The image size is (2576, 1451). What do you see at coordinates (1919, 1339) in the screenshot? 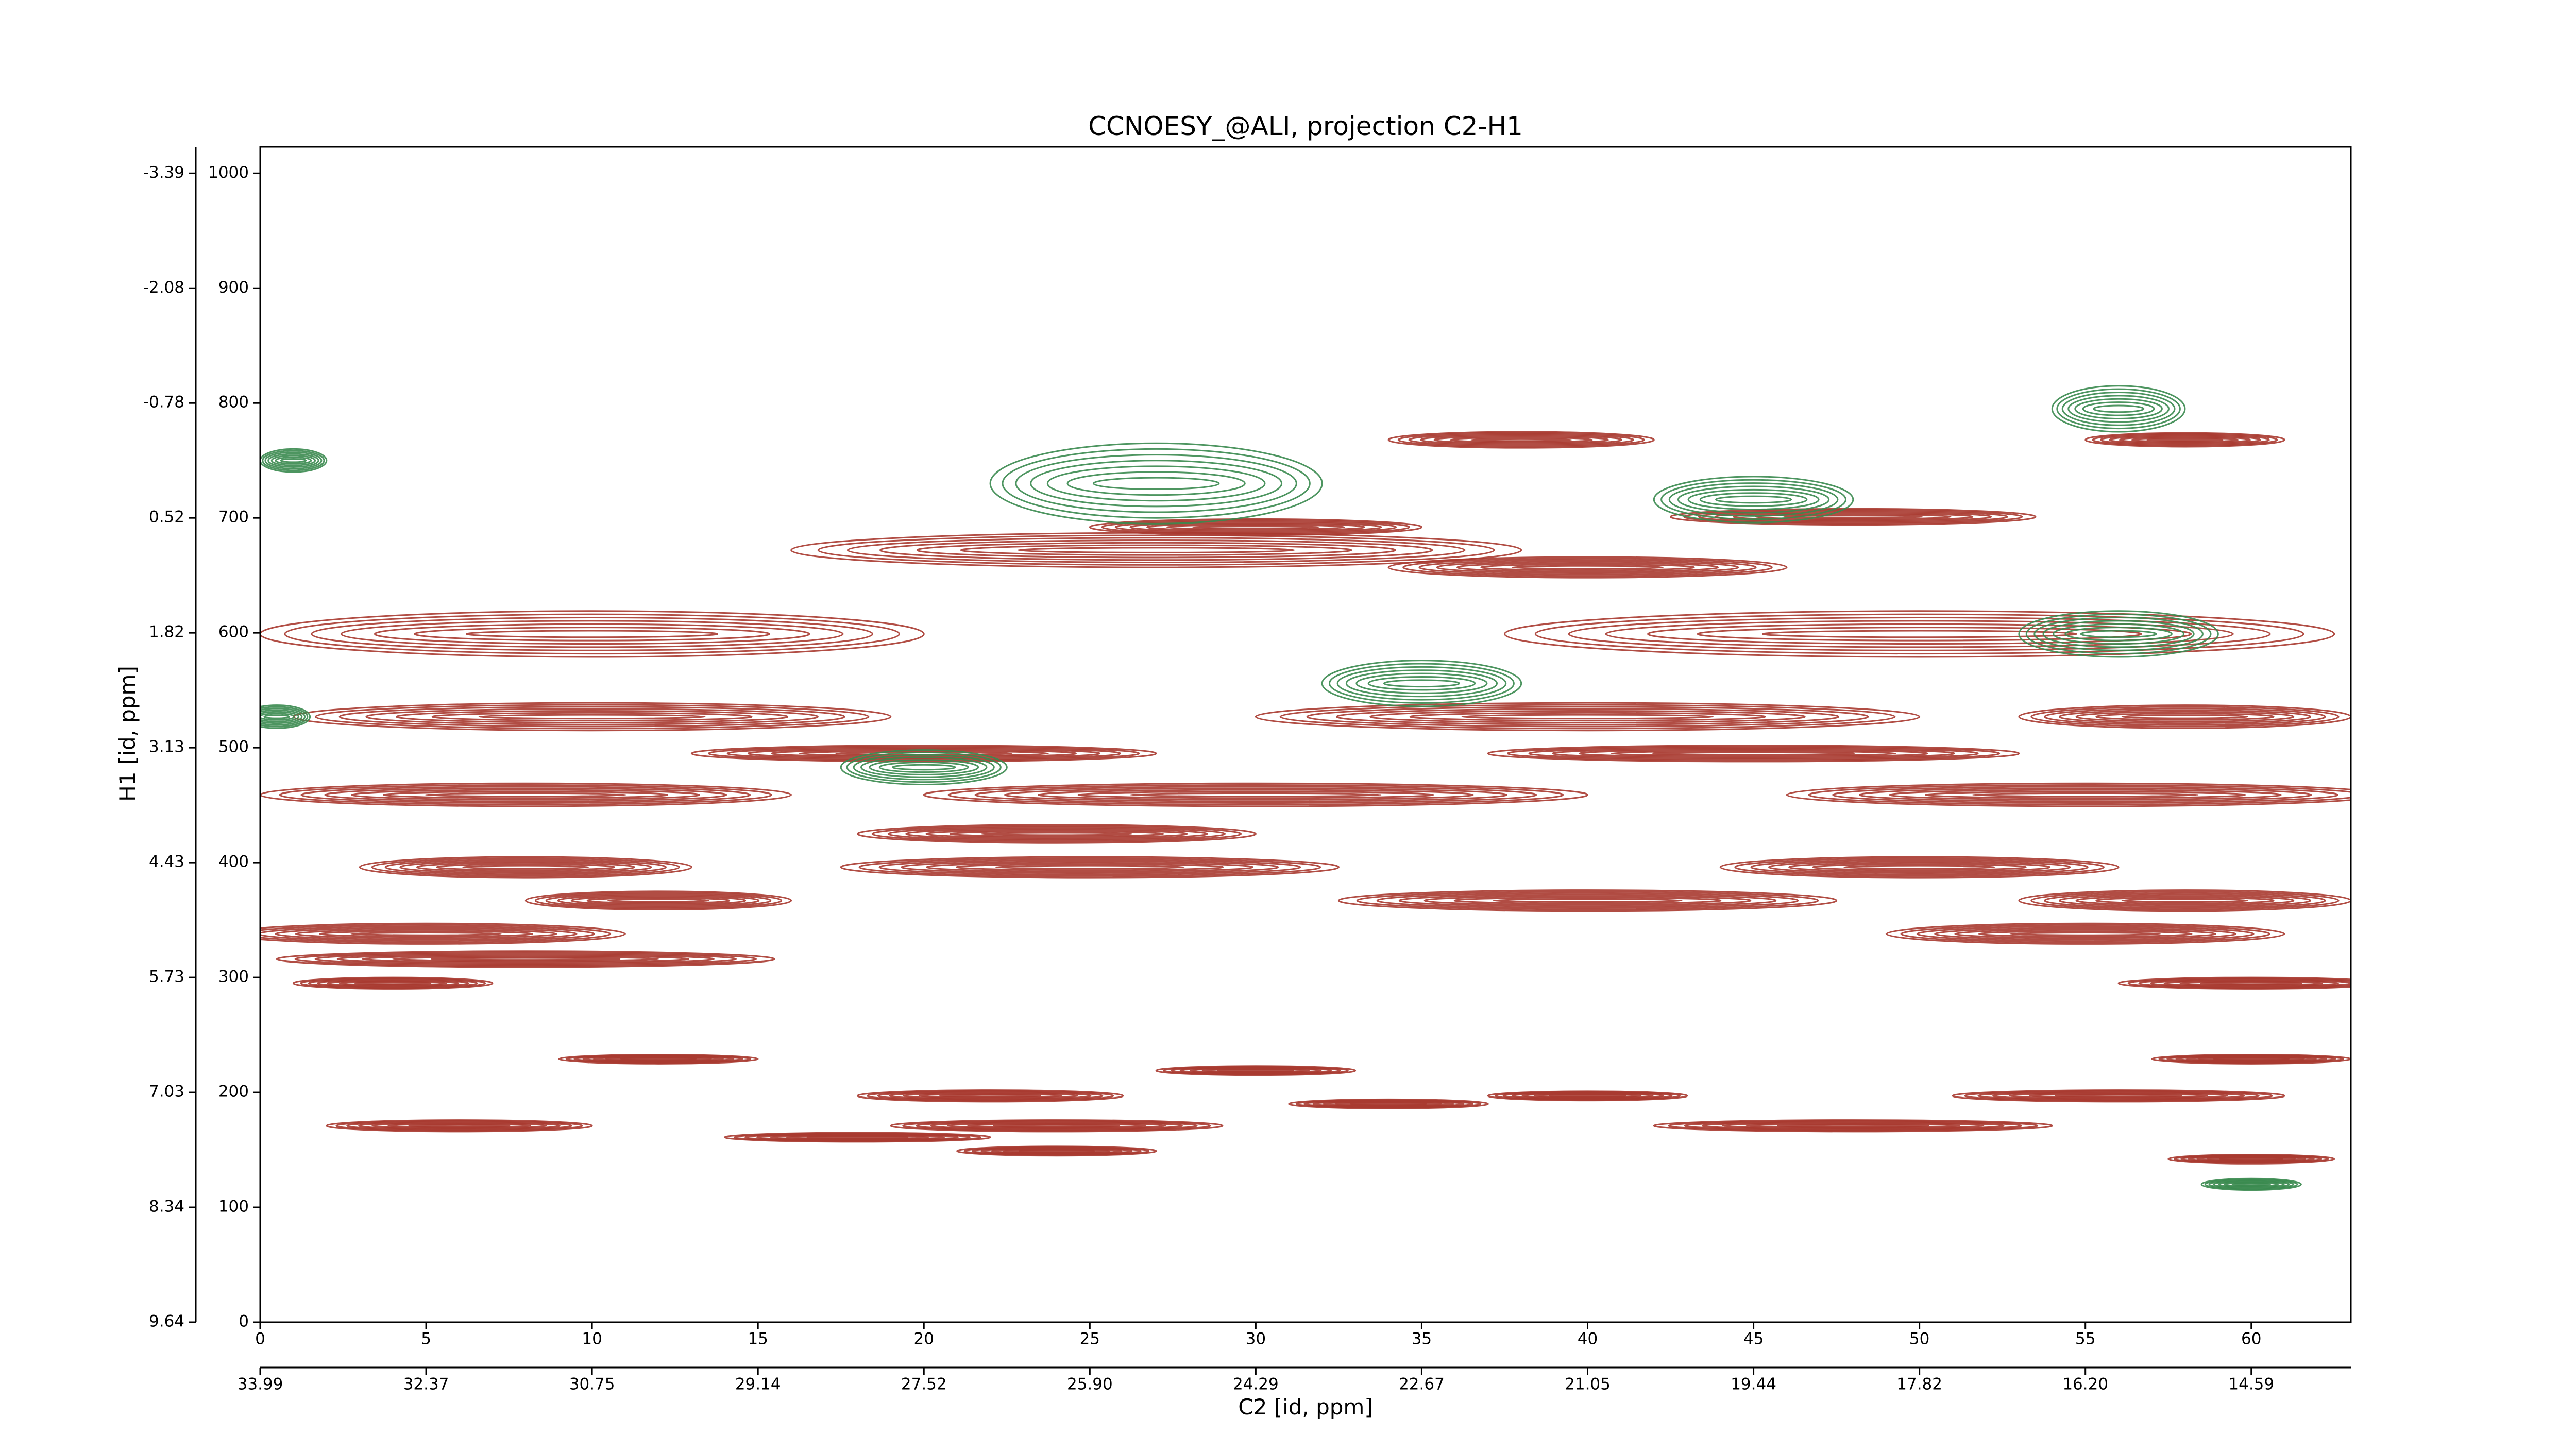
I see `x-tick-label: 50` at bounding box center [1919, 1339].